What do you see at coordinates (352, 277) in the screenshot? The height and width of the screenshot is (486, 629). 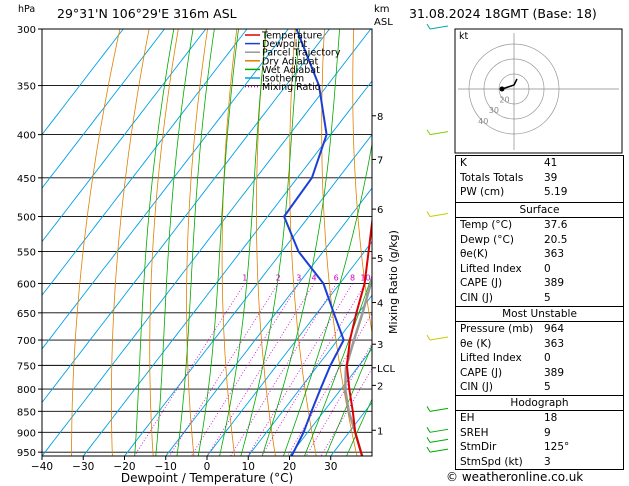 I see `mixing-ratio-label: 8` at bounding box center [352, 277].